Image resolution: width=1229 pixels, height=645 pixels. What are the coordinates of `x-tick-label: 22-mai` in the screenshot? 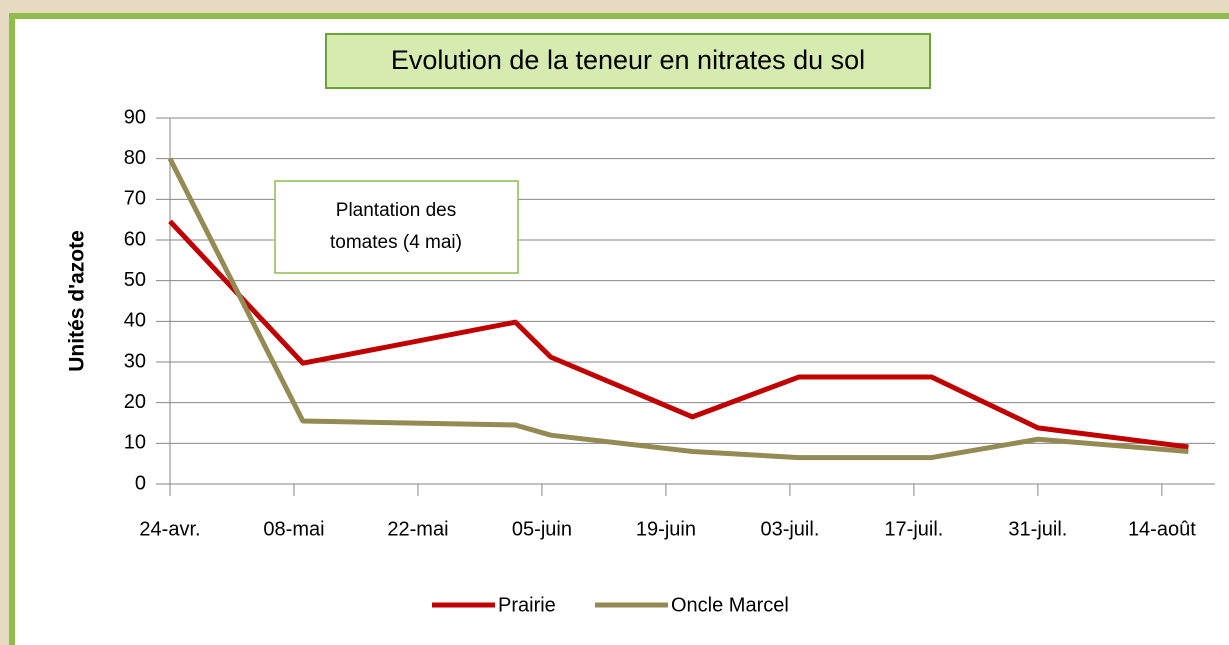 It's located at (417, 529).